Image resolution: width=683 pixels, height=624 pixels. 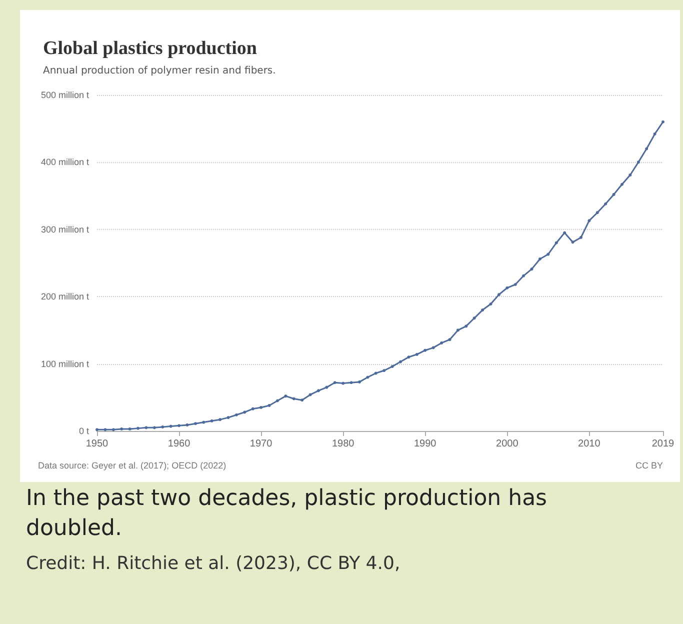 I want to click on x-tick-label: 2010, so click(x=589, y=444).